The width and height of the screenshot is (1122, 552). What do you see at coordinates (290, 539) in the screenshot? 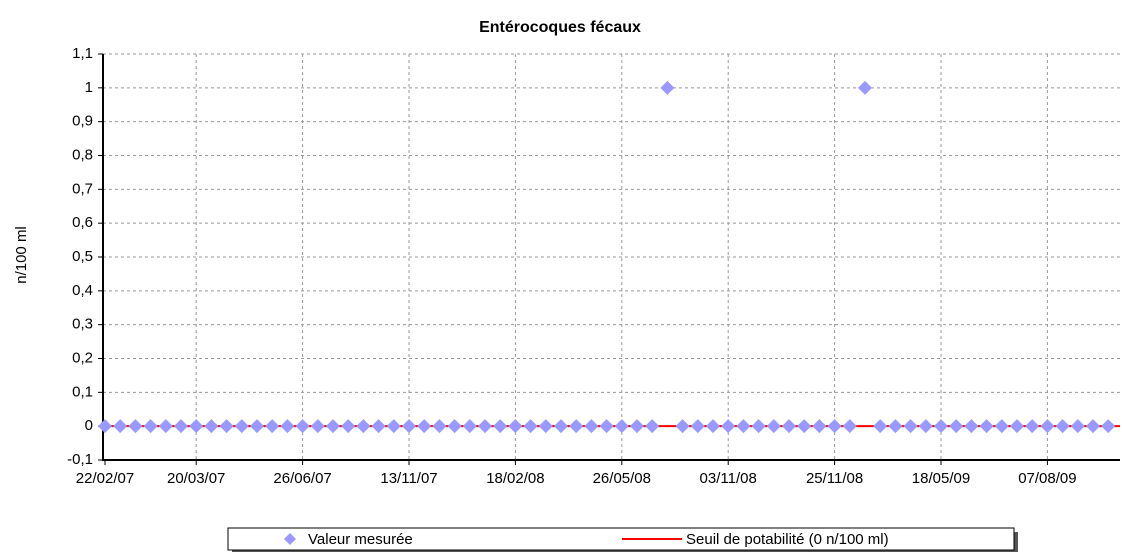
I see `legend-marker` at bounding box center [290, 539].